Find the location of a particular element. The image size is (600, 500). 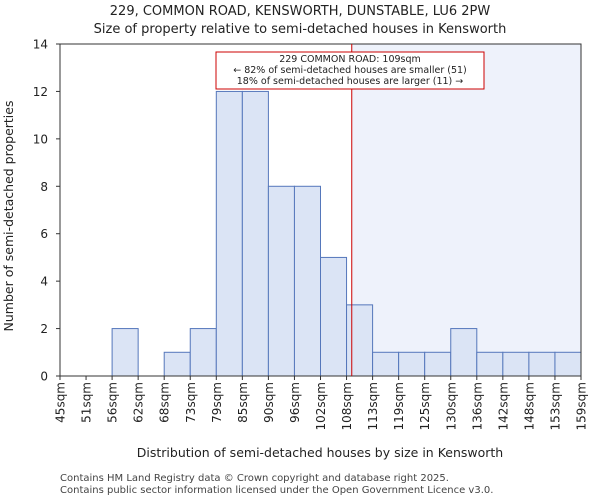

x-tick-label: 68sqm is located at coordinates (165, 402).